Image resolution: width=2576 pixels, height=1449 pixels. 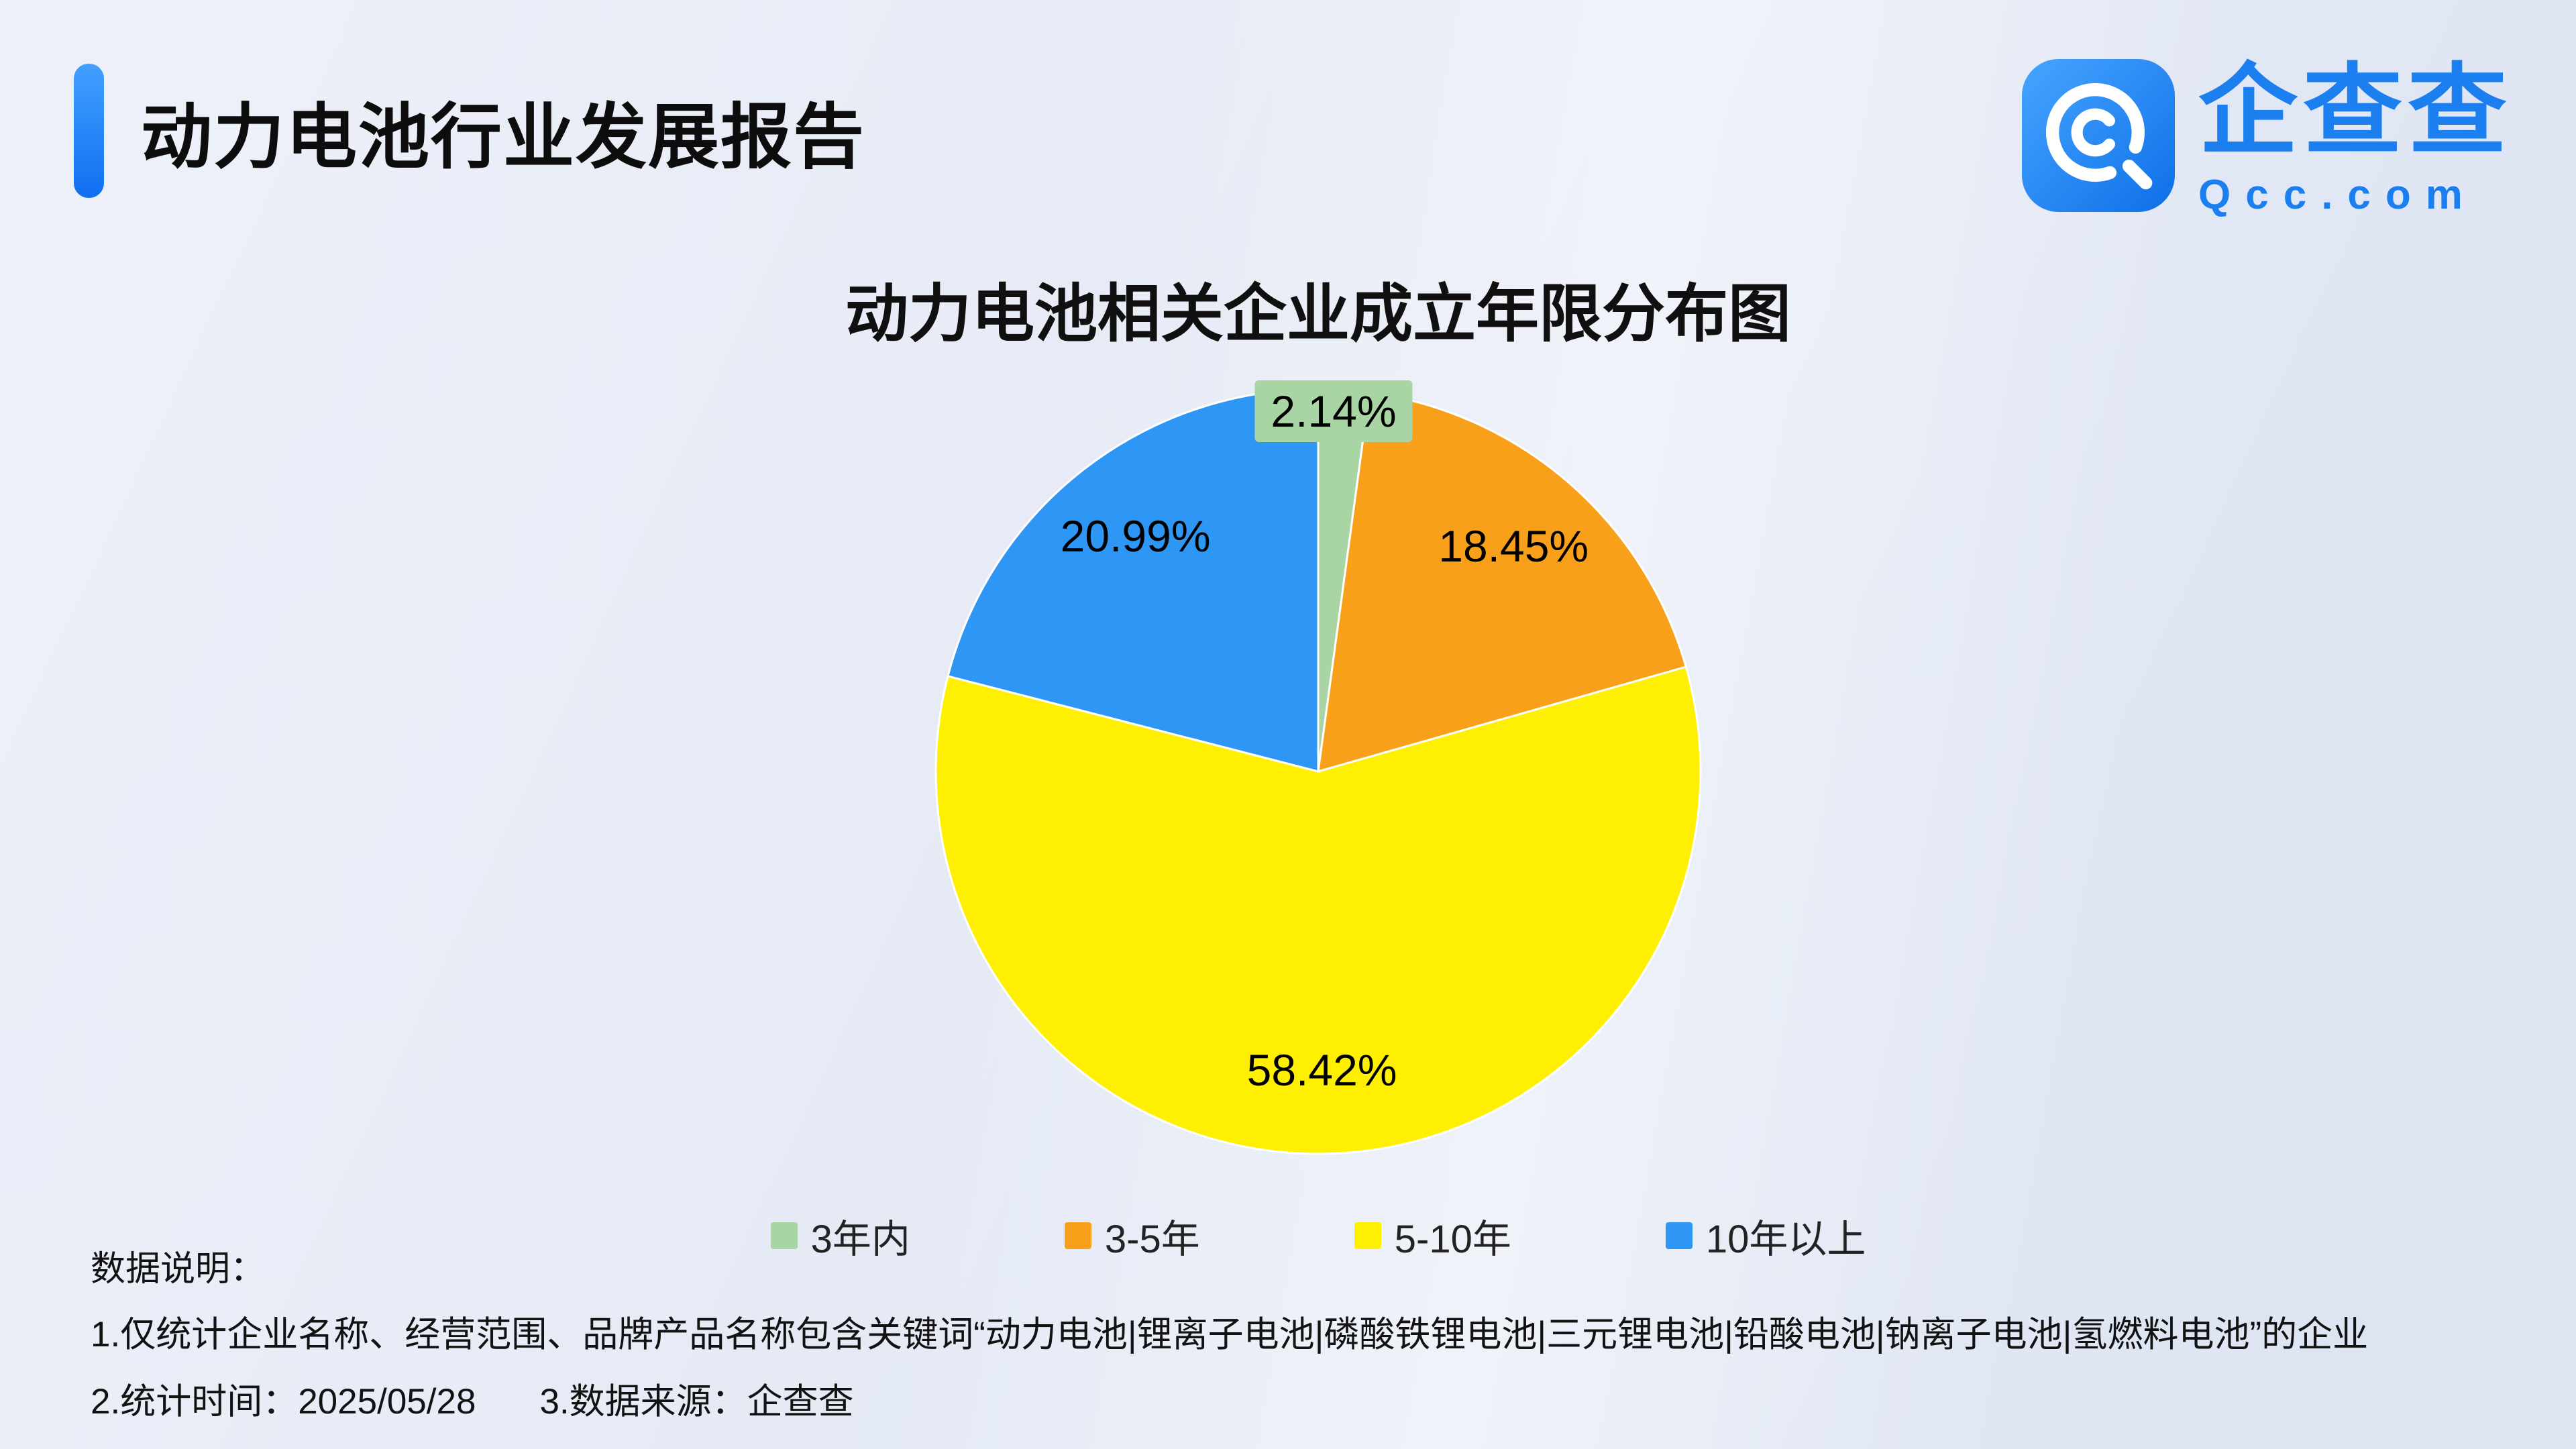 I want to click on legend-item-3-5-years: 3-5年, so click(x=1132, y=1236).